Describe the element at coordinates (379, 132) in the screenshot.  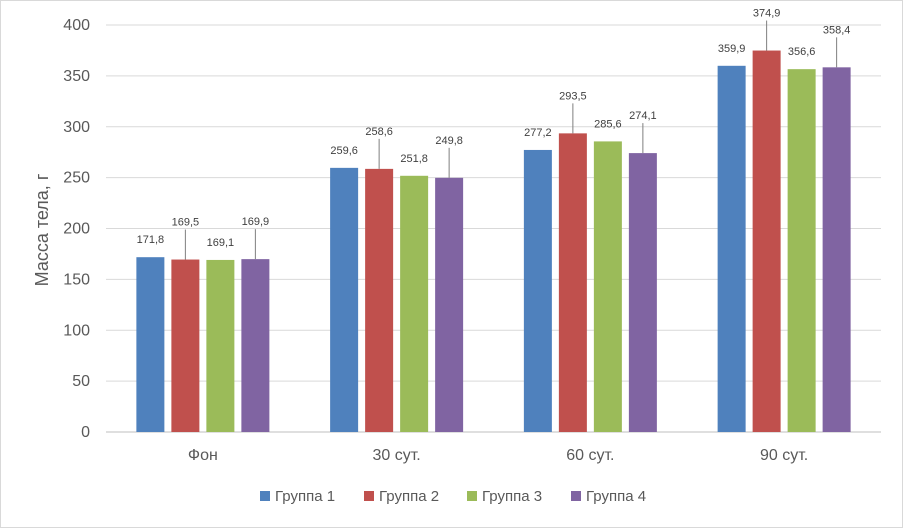
I see `data-label: 258,6` at that location.